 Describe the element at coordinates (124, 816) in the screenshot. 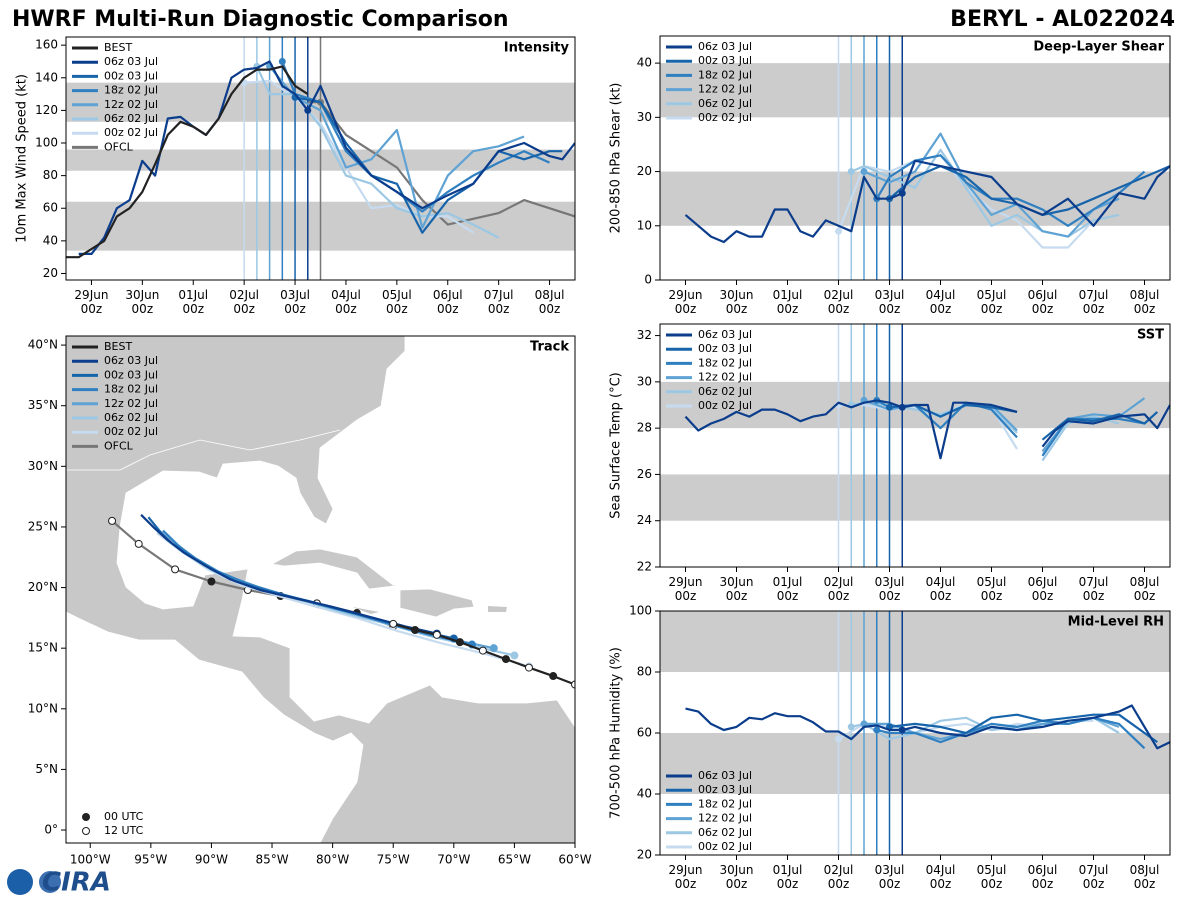

I see `legend-label: 00 UTC` at that location.